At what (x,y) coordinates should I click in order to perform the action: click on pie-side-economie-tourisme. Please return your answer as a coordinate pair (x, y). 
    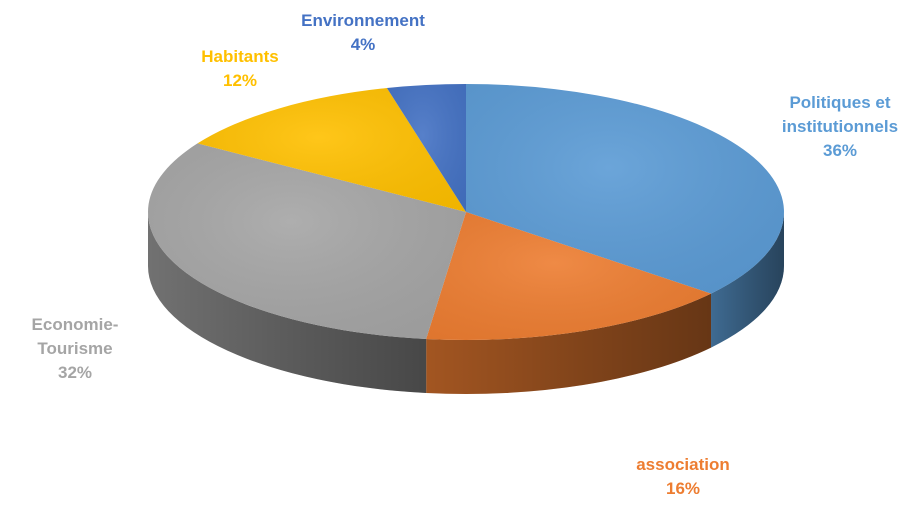
    Looking at the image, I should click on (287, 302).